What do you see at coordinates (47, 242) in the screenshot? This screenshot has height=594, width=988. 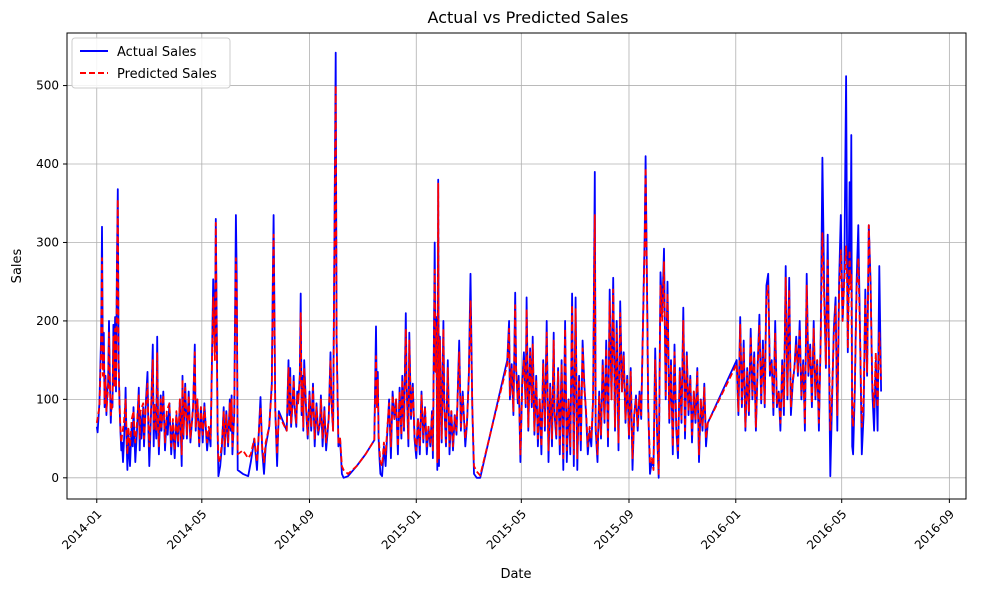 I see `y-tick-label: 300` at bounding box center [47, 242].